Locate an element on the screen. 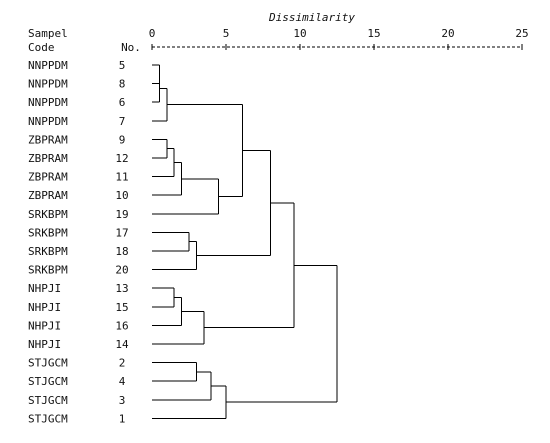 The height and width of the screenshot is (443, 550). leaf-number: 15 is located at coordinates (121, 307).